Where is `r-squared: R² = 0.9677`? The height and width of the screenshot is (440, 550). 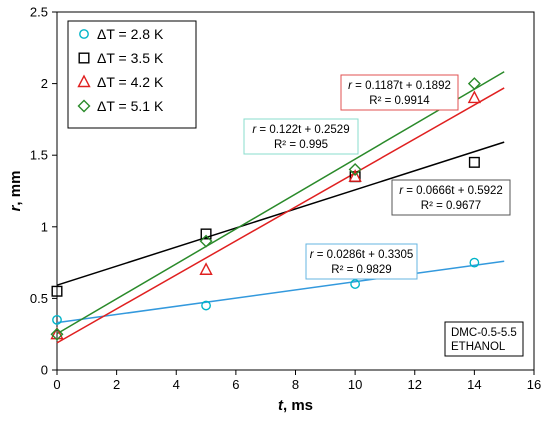 r-squared: R² = 0.9677 is located at coordinates (451, 206).